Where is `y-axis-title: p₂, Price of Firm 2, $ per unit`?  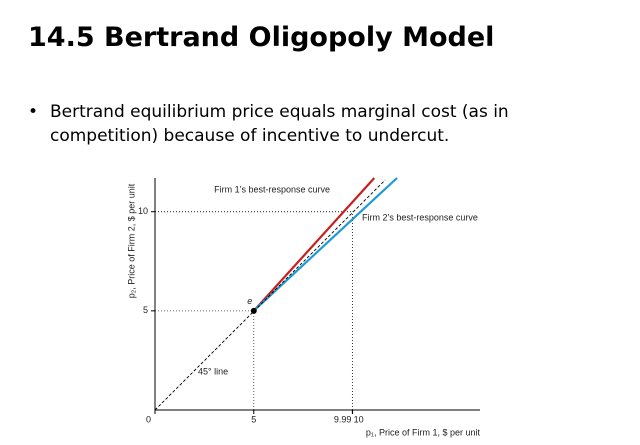
y-axis-title: p₂, Price of Firm 2, $ per unit is located at coordinates (131, 240).